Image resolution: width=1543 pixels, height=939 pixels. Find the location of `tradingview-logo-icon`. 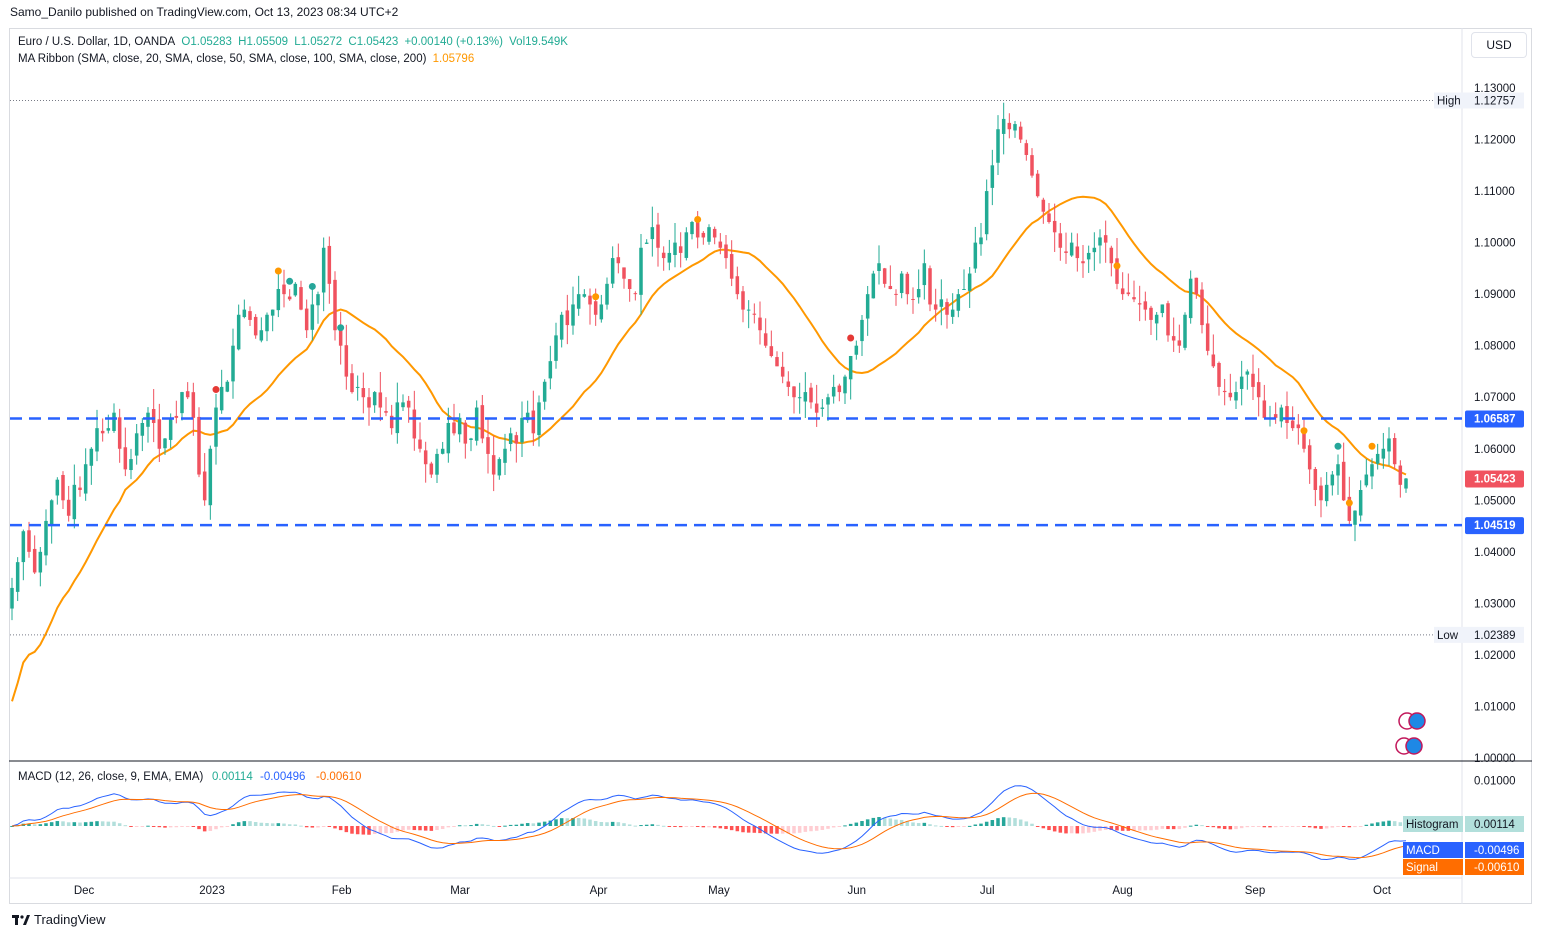

tradingview-logo-icon is located at coordinates (21, 919).